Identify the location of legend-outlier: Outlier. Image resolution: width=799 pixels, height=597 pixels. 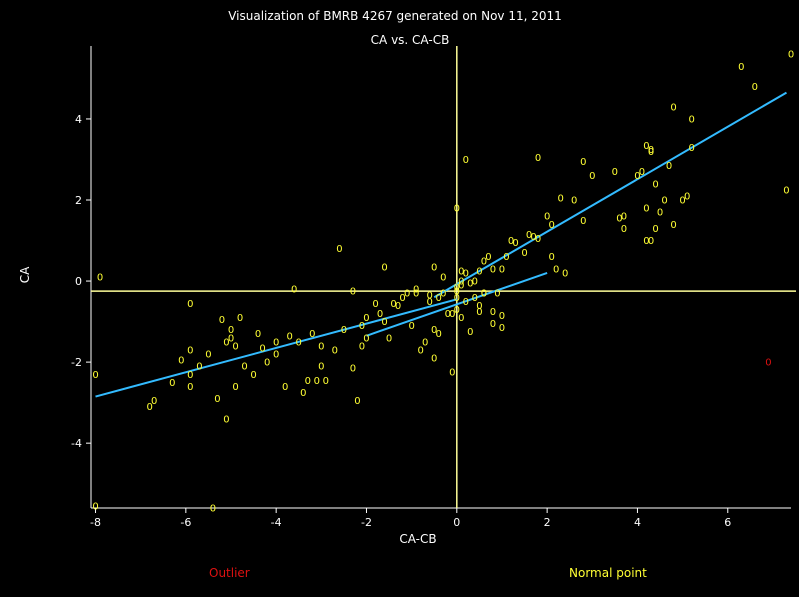
(229, 573).